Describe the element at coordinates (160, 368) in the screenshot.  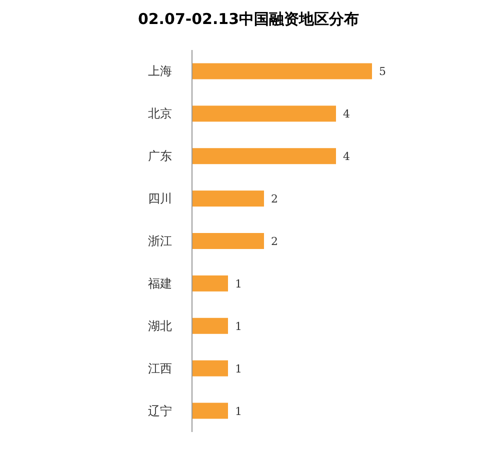
I see `y-tick-label: 江西` at that location.